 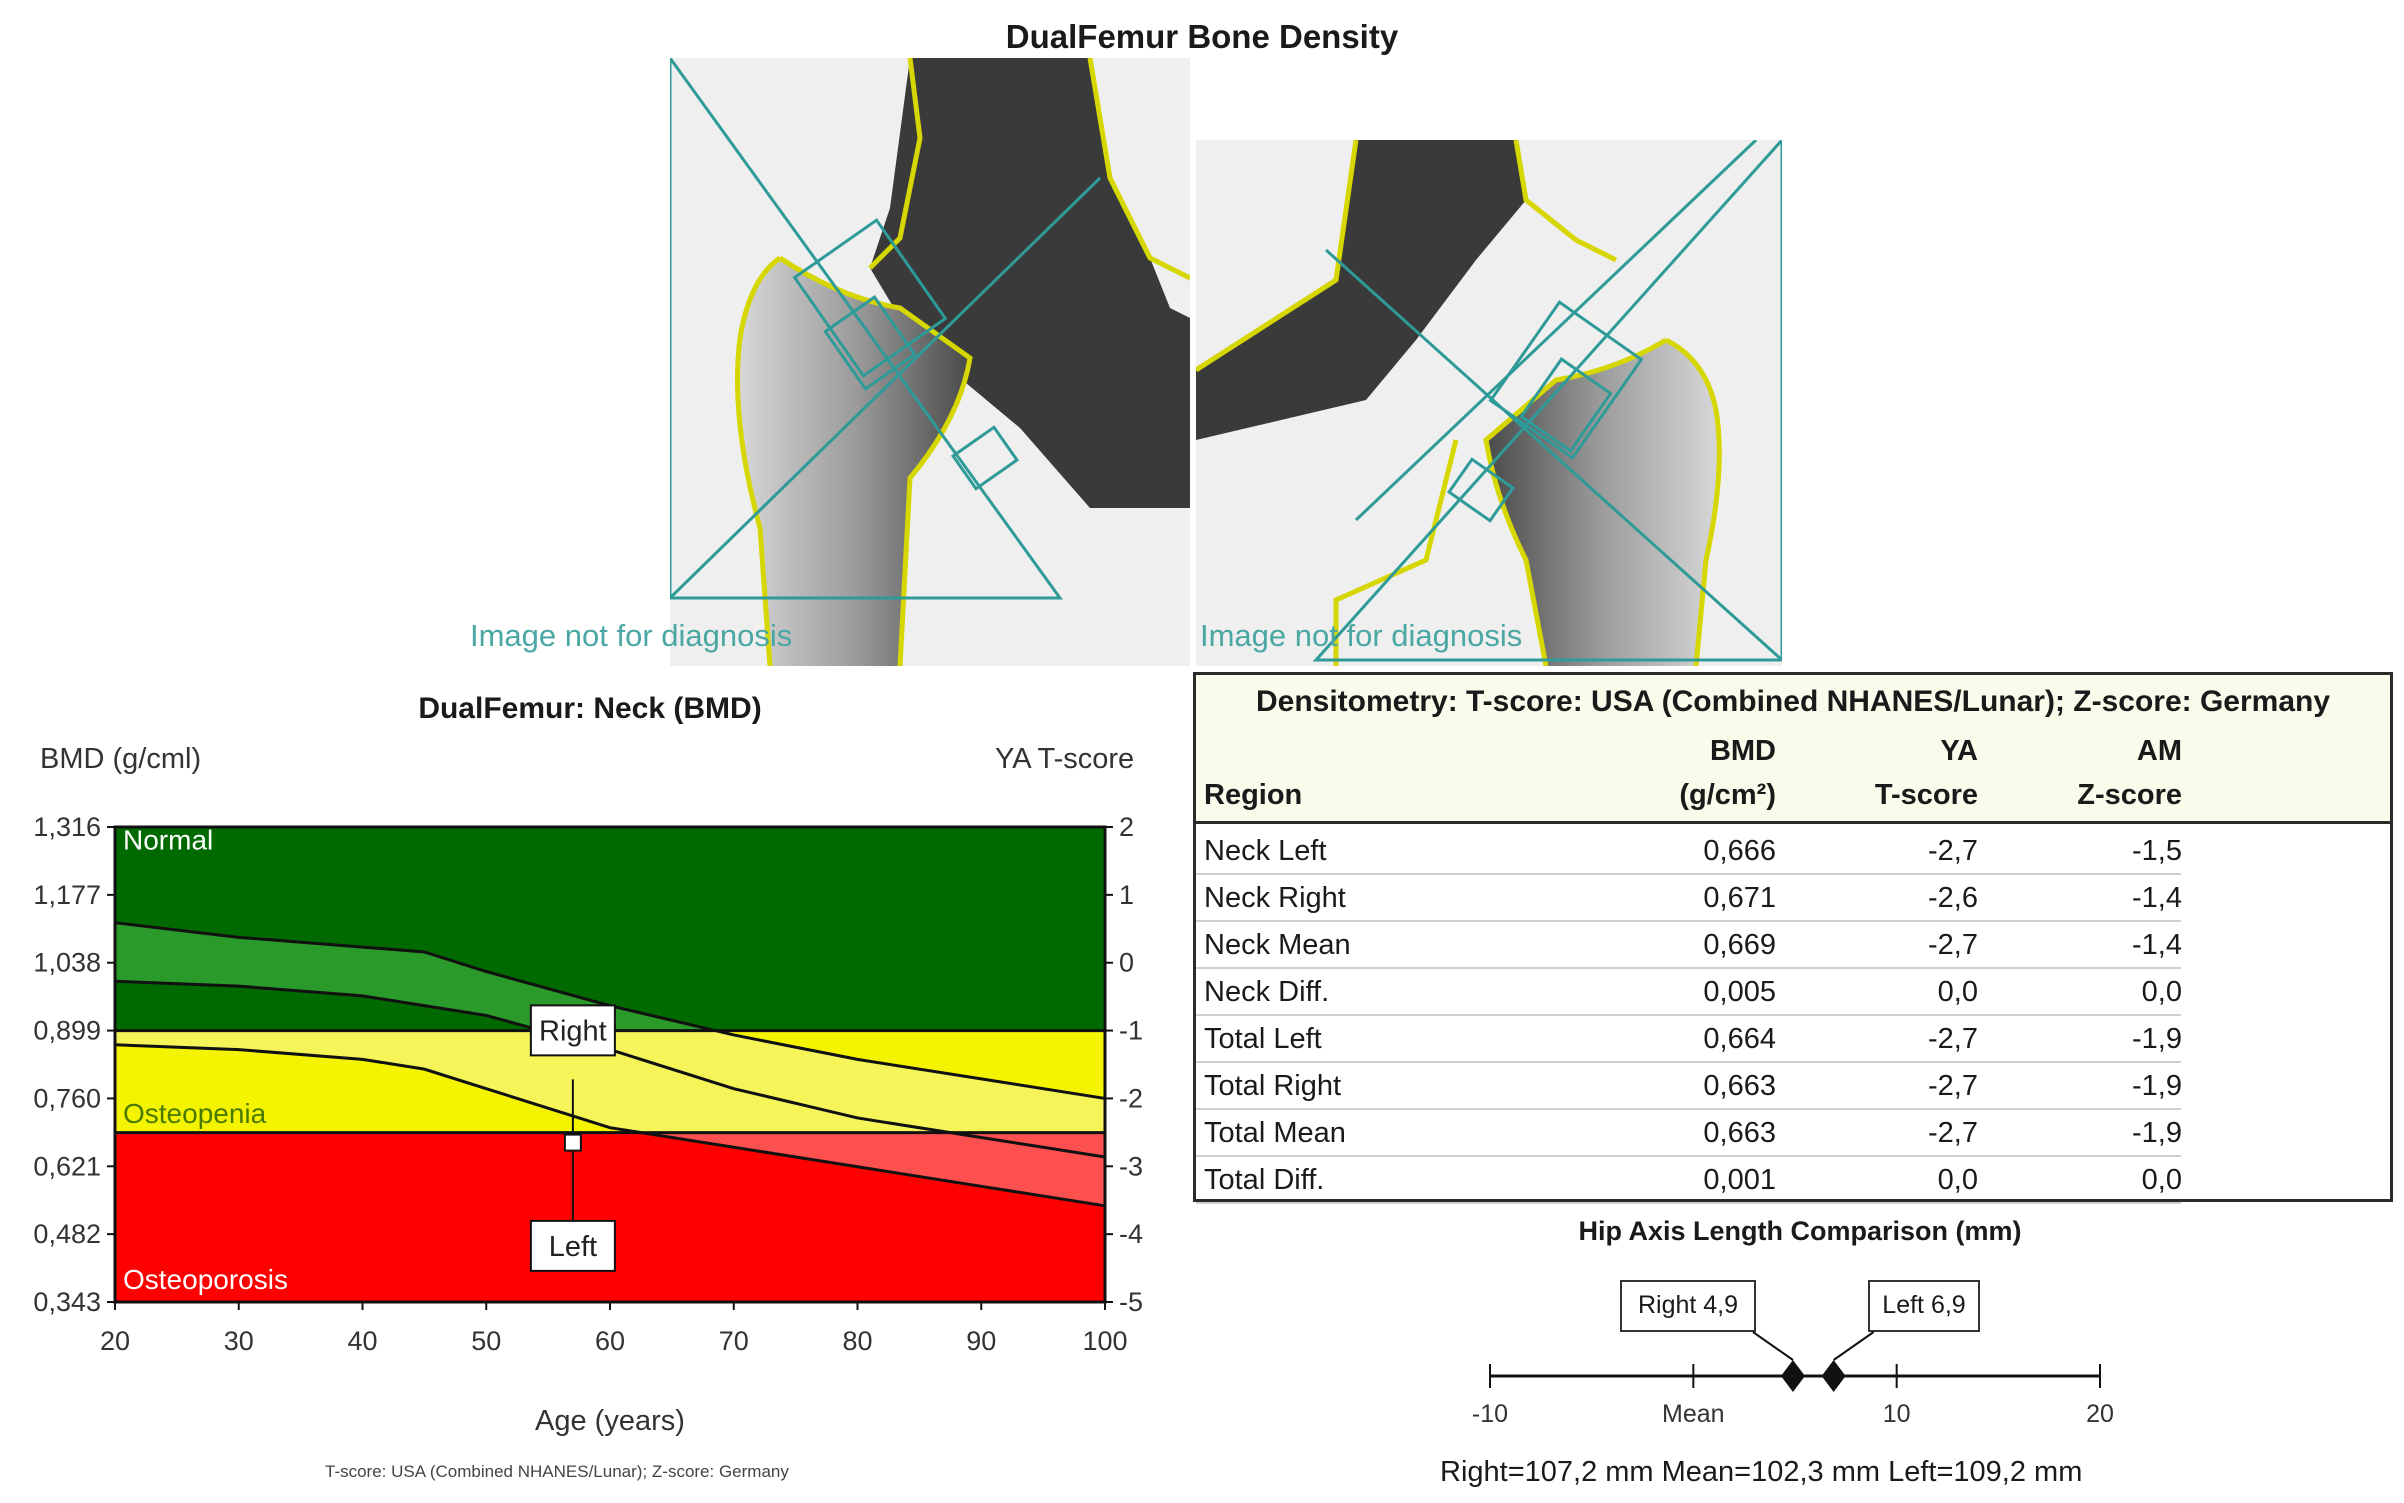 What do you see at coordinates (1727, 795) in the screenshot?
I see `col-header-bmd-unit: (g/cm²)` at bounding box center [1727, 795].